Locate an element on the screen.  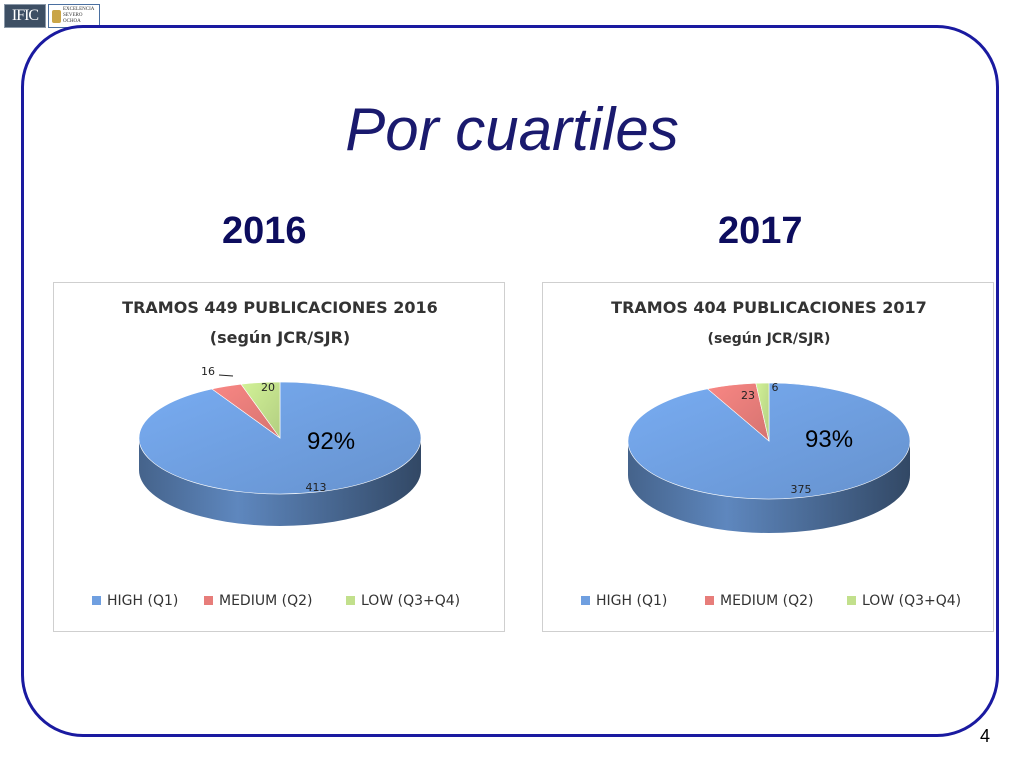
logo-line-3: OCHOA is located at coordinates (72, 21).